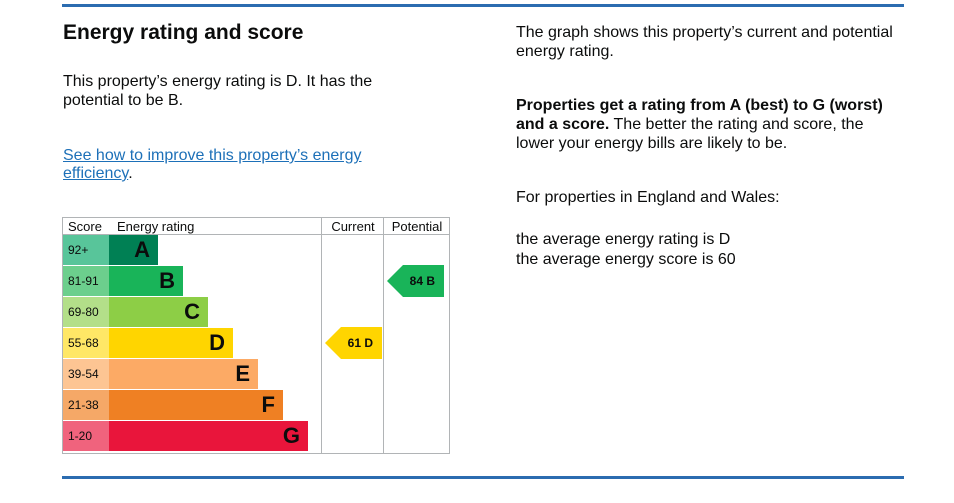 Image resolution: width=954 pixels, height=503 pixels. Describe the element at coordinates (626, 259) in the screenshot. I see `average-score-text: the average energy score is 60` at that location.